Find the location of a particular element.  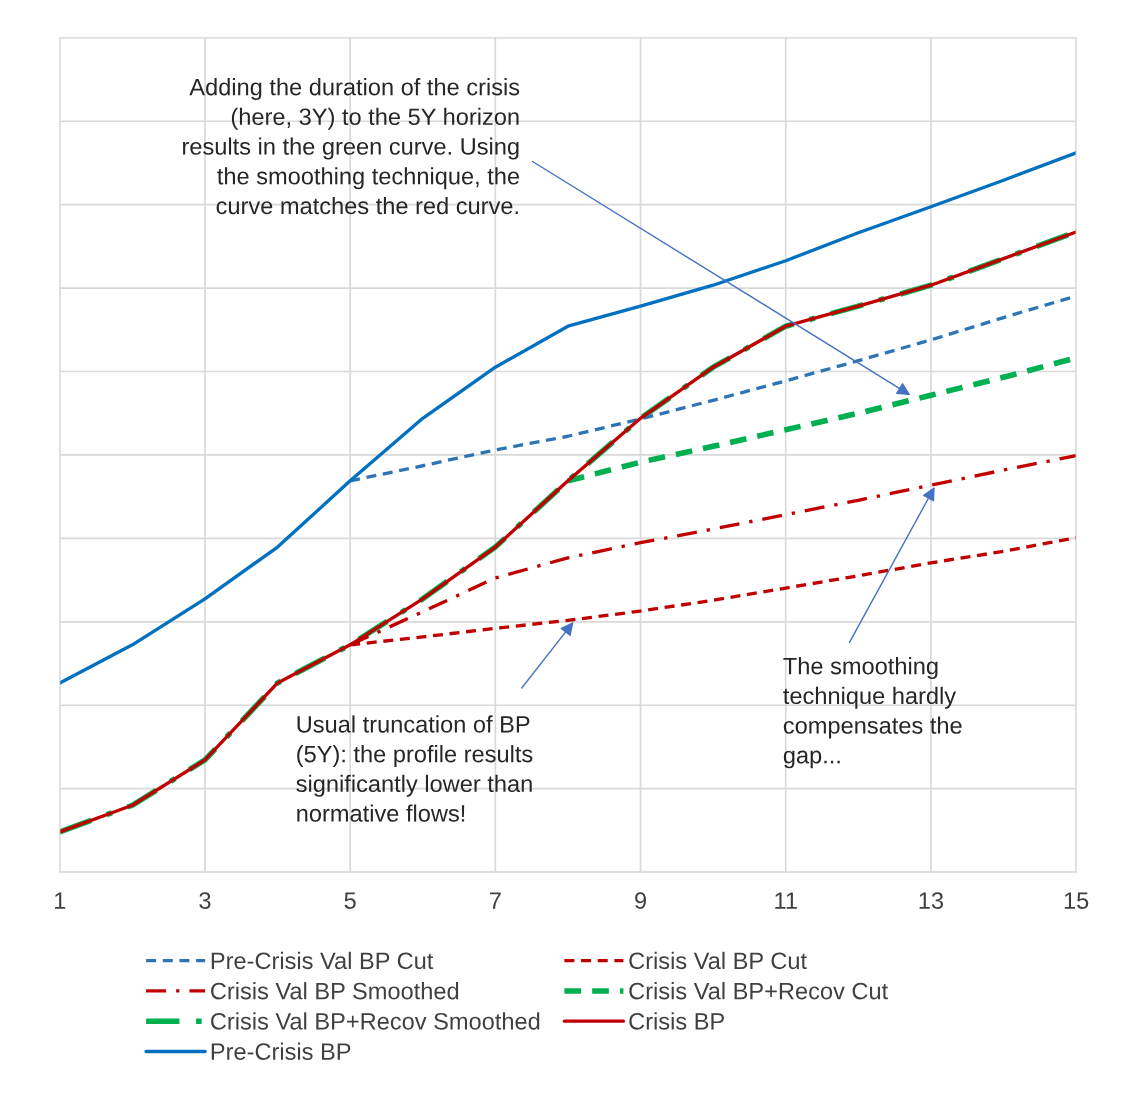

annotation: Usual truncation of BP (5Y): the profile results significantly lower than normative flows! is located at coordinates (414, 768).